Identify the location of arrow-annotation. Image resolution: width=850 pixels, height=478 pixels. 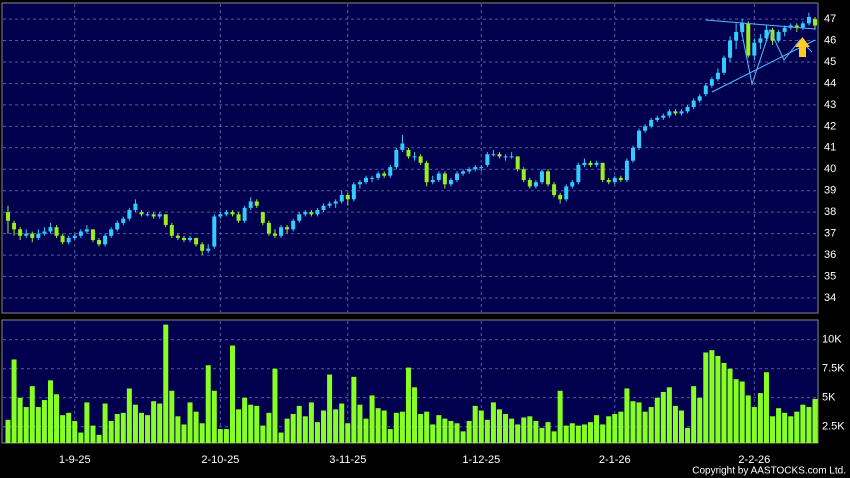
(802, 47).